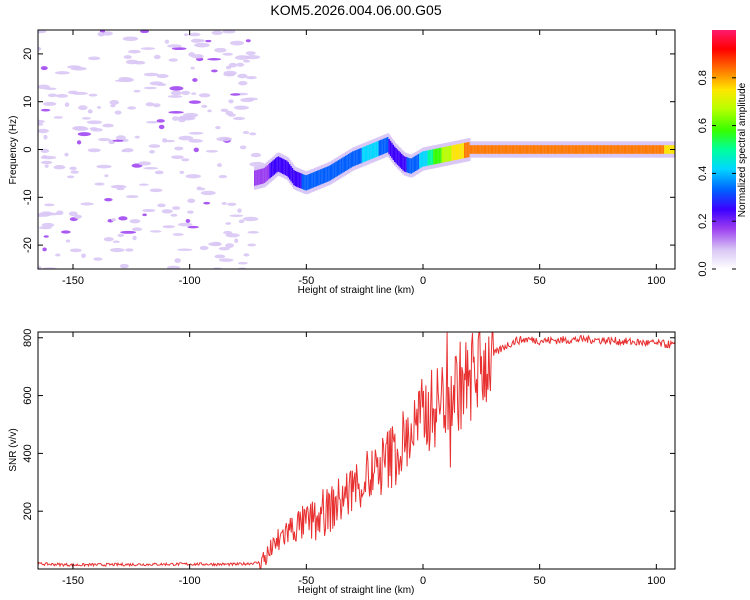  I want to click on x-tick-label: -50, so click(306, 281).